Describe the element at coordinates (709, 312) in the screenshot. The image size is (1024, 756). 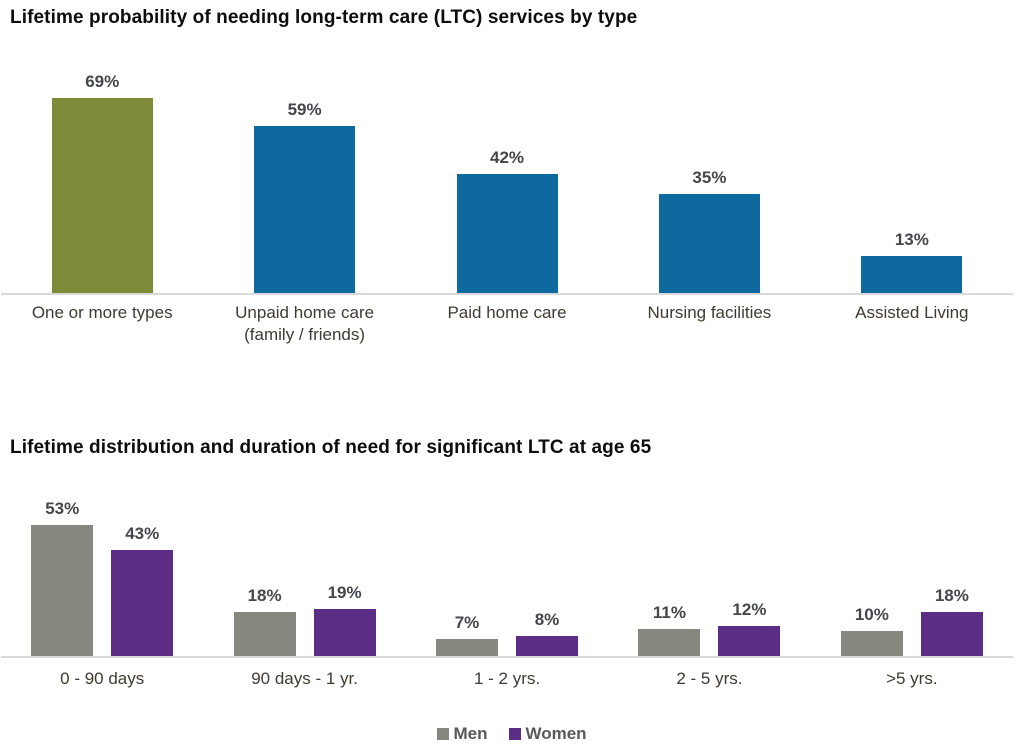
I see `category-label-text: Nursing facilities` at that location.